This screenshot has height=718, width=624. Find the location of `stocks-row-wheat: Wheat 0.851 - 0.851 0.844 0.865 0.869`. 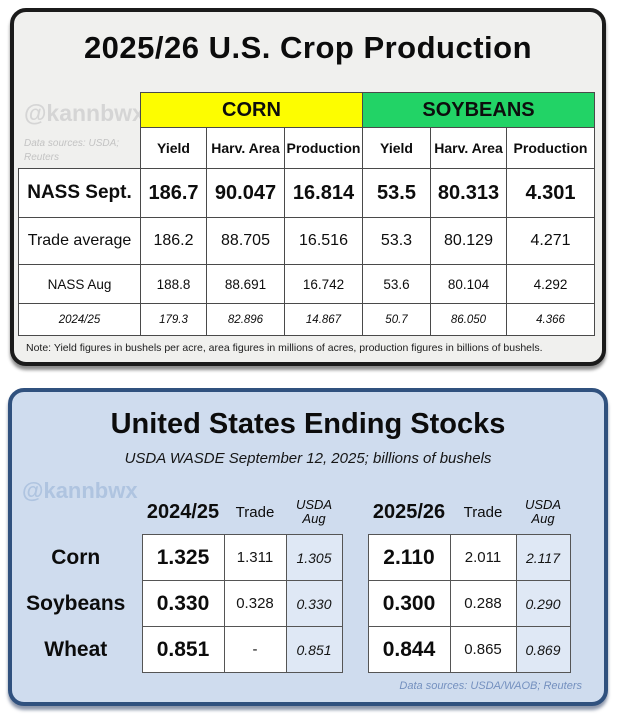

stocks-row-wheat: Wheat 0.851 - 0.851 0.844 0.865 0.869 is located at coordinates (294, 649).